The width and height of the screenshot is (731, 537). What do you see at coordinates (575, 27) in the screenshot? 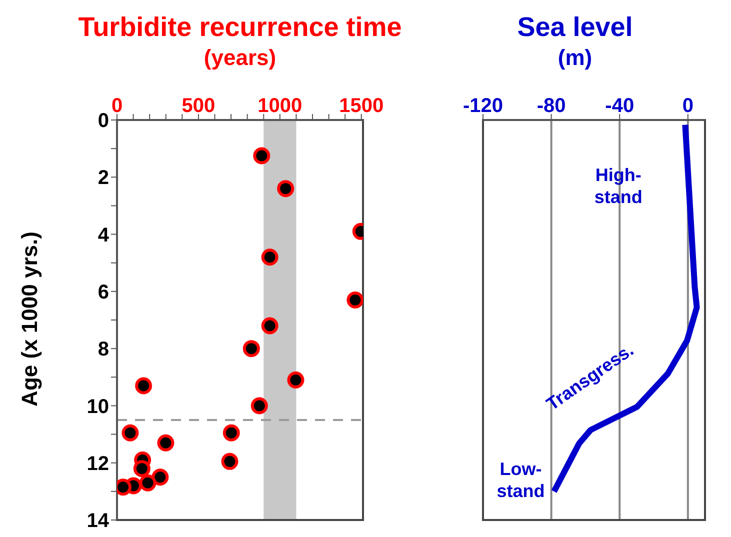
I see `chart-title: Sea level` at bounding box center [575, 27].